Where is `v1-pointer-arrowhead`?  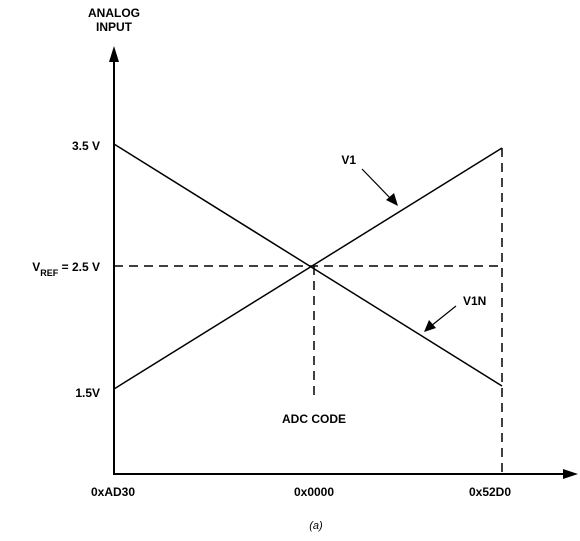
v1-pointer-arrowhead is located at coordinates (392, 199).